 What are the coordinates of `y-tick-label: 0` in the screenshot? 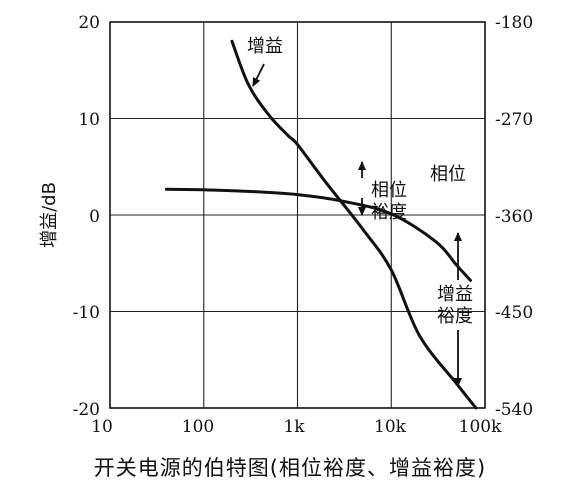 It's located at (94, 217).